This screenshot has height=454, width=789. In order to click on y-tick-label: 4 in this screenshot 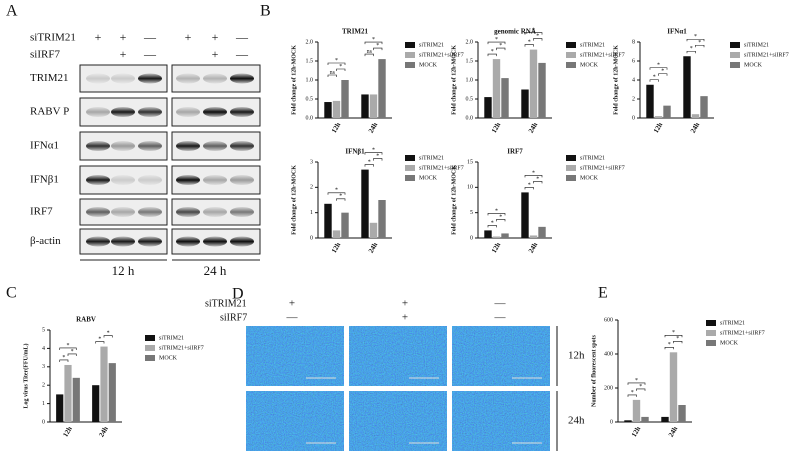, I will do `click(633, 80)`.